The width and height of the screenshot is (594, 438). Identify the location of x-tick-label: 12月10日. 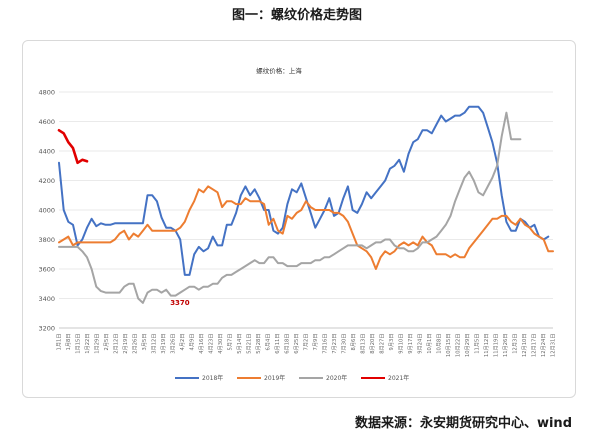
(524, 346).